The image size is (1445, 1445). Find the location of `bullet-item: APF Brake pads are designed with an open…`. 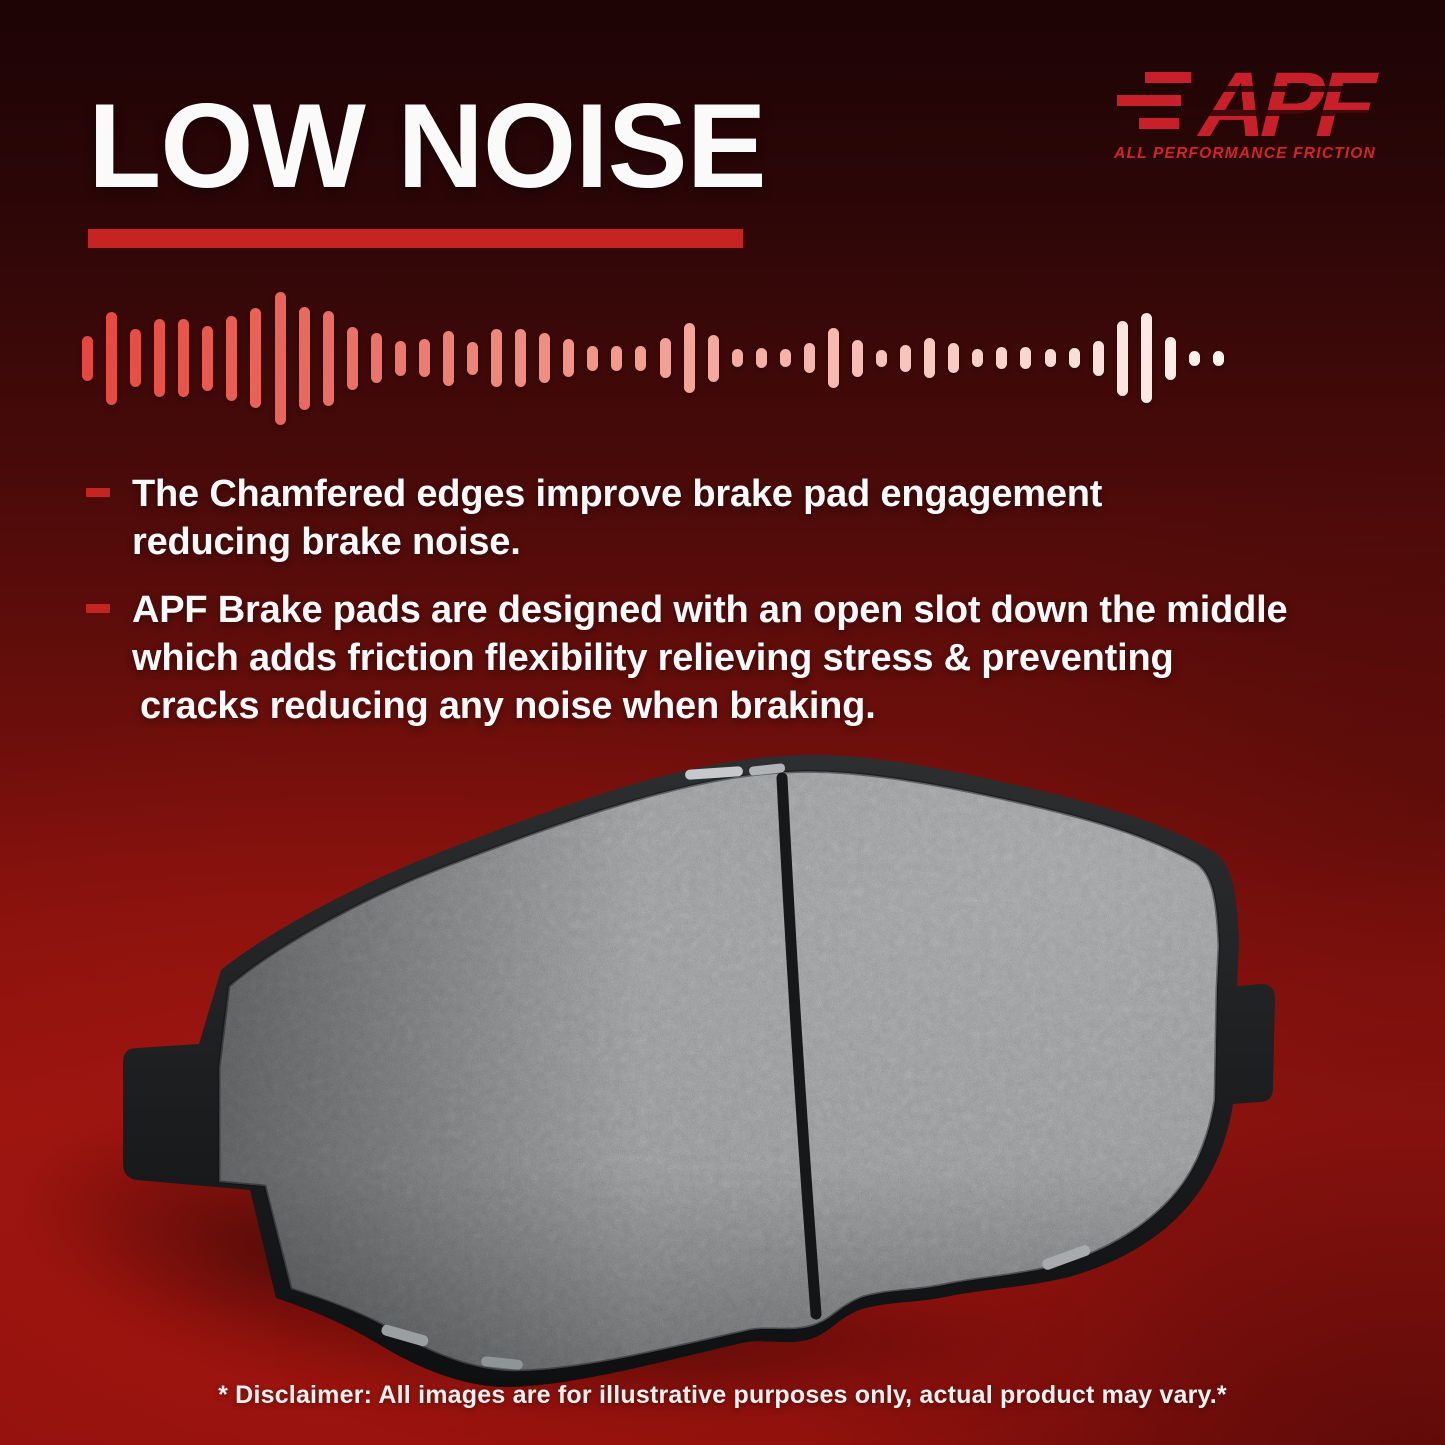

bullet-item: APF Brake pads are designed with an open… is located at coordinates (751, 658).